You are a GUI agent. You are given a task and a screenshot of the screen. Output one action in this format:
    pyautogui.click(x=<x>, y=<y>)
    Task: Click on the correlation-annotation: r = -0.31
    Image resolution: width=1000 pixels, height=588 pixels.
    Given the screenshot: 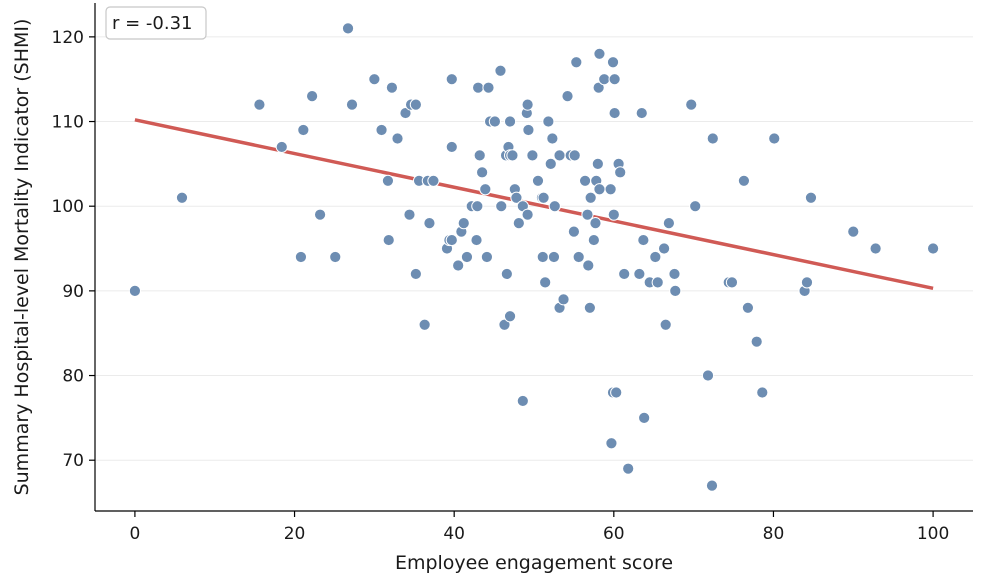 What is the action you would take?
    pyautogui.click(x=156, y=23)
    